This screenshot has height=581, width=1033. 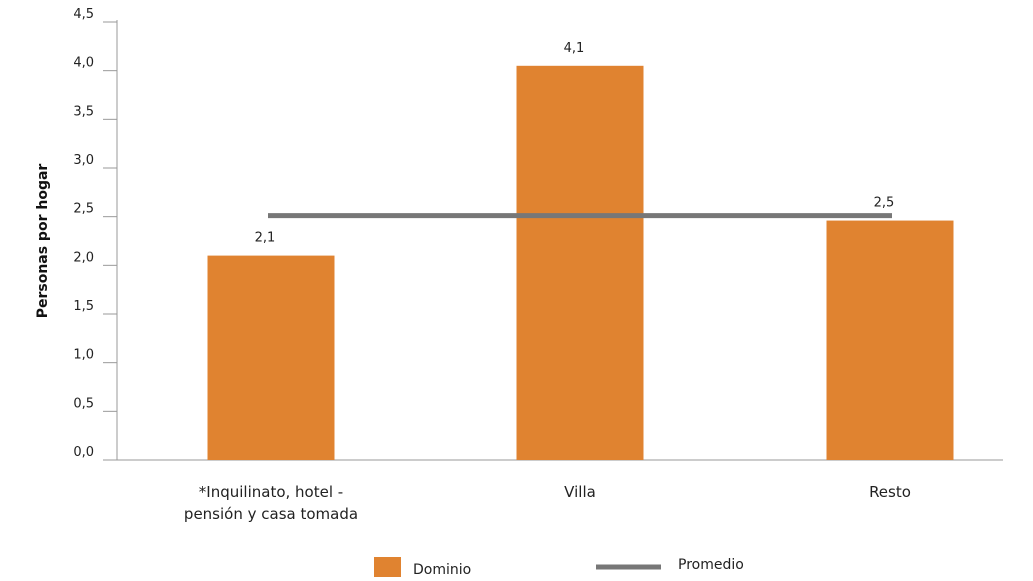 I want to click on data-label-1: 2,1, so click(x=265, y=238).